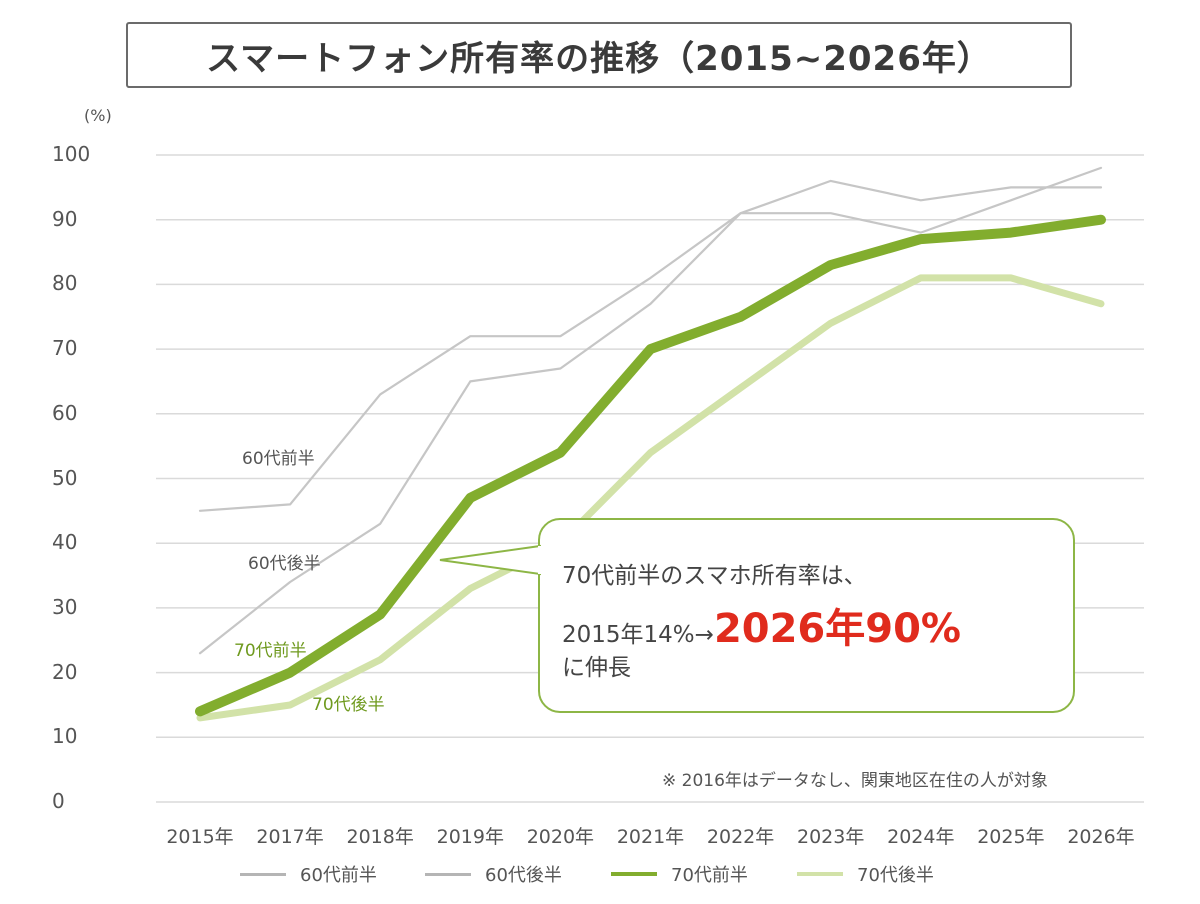  Describe the element at coordinates (380, 837) in the screenshot. I see `x-tick-label: 2018年` at that location.